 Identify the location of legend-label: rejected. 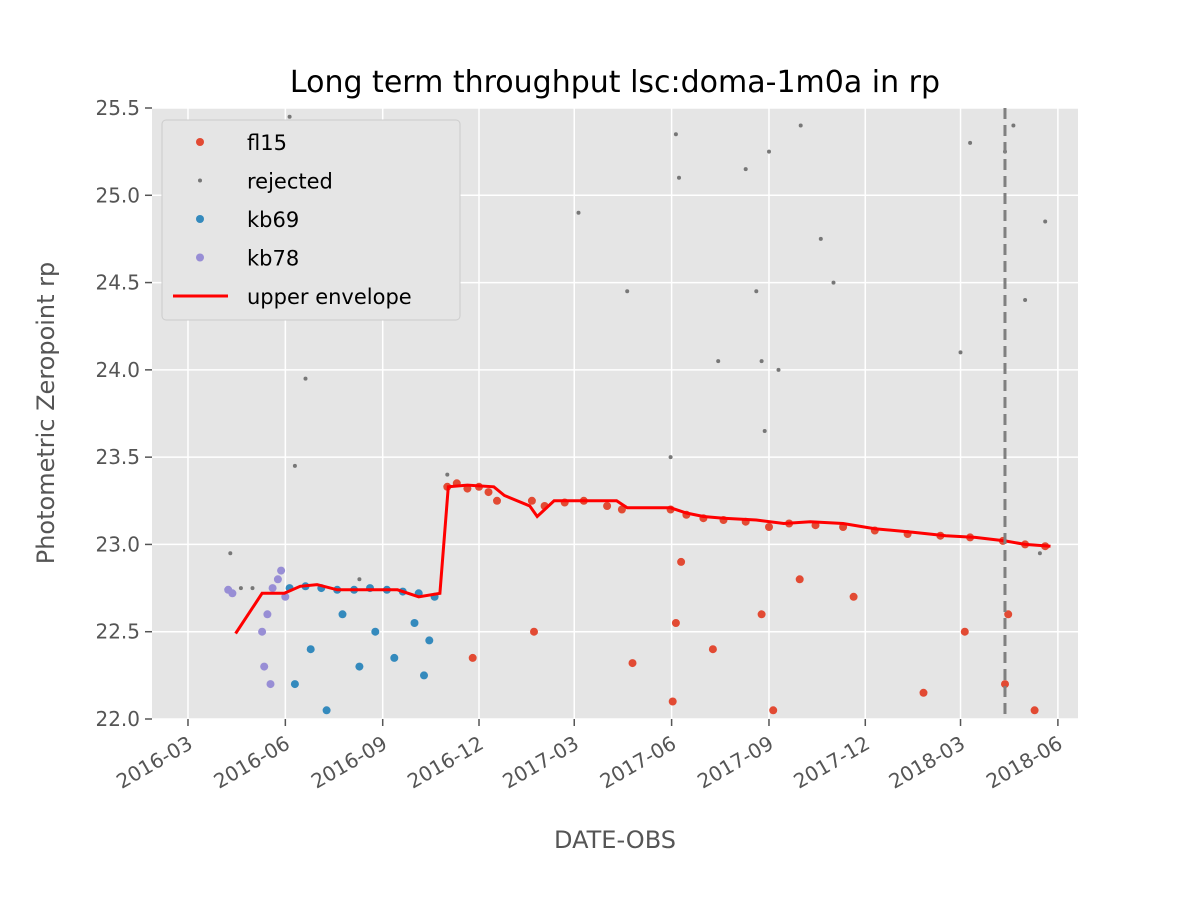
(290, 182).